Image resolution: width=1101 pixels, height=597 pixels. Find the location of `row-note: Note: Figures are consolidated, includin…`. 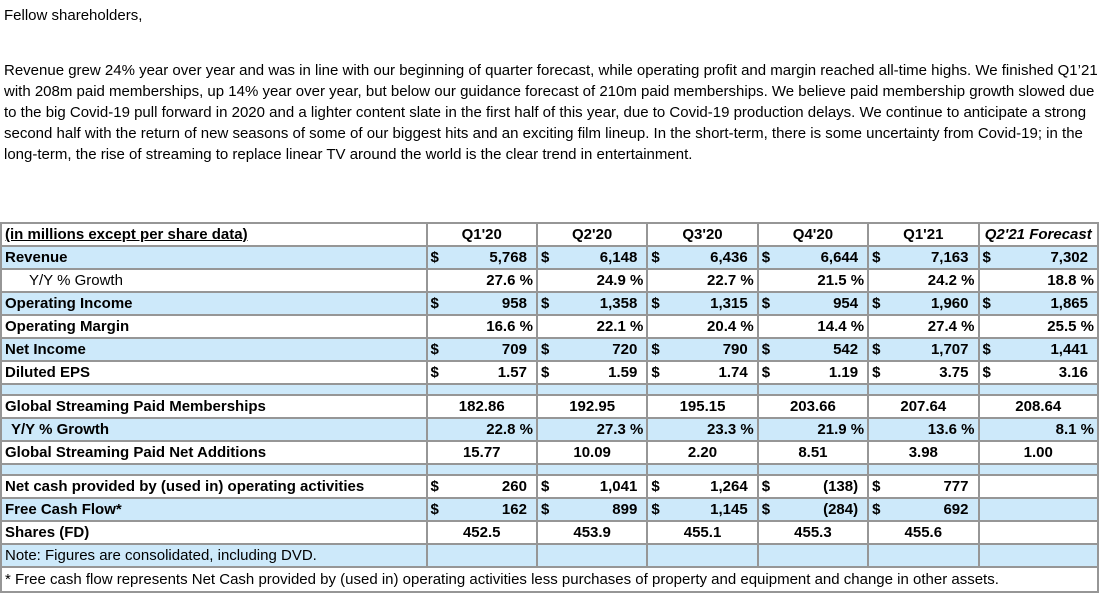

row-note: Note: Figures are consolidated, includin… is located at coordinates (549, 555).